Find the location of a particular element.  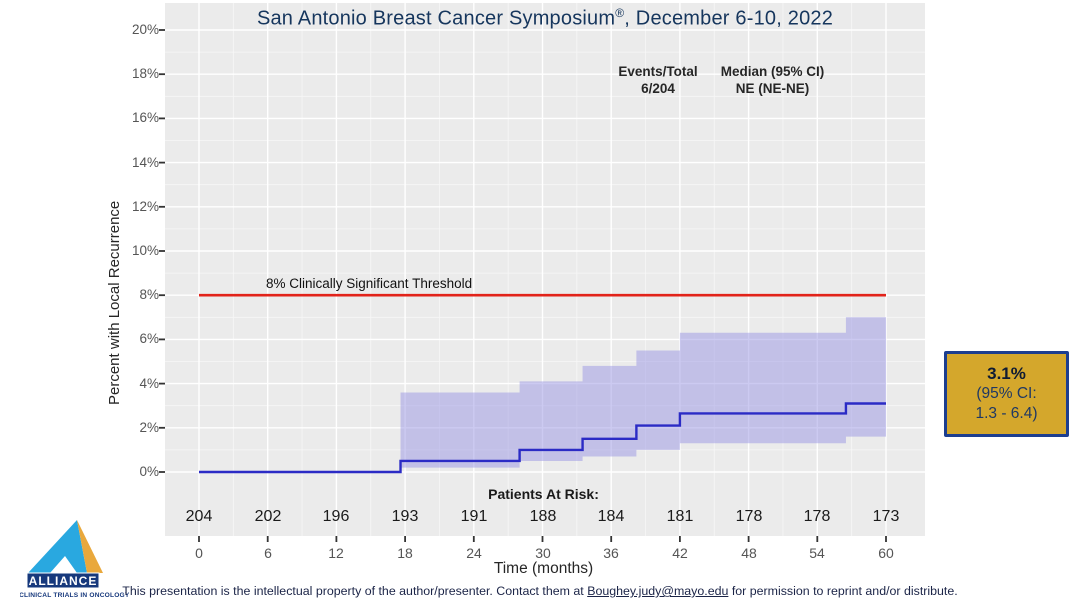

x-tick-60: 60 is located at coordinates (886, 553).